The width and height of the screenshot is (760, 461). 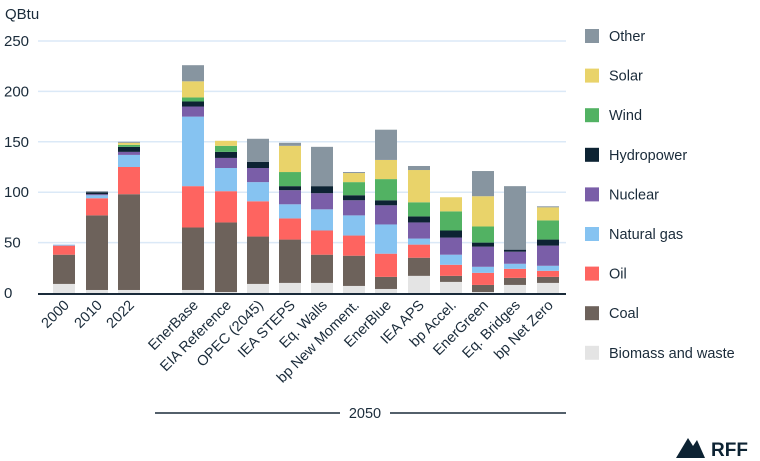 I want to click on rff-logo: RFF, so click(x=712, y=449).